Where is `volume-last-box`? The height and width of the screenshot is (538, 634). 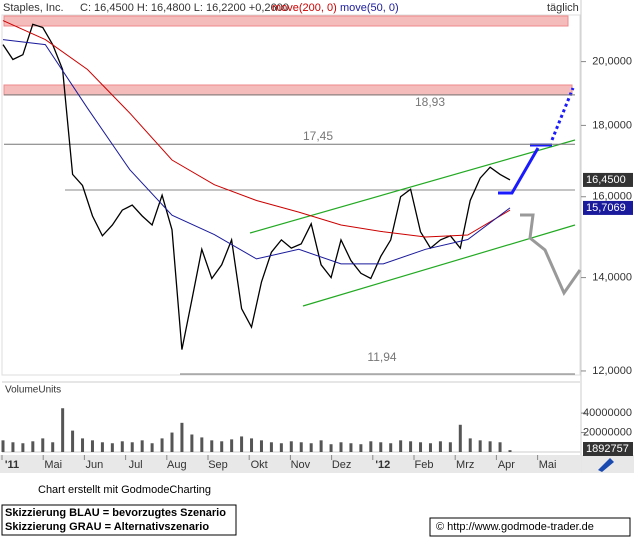 volume-last-box is located at coordinates (608, 449).